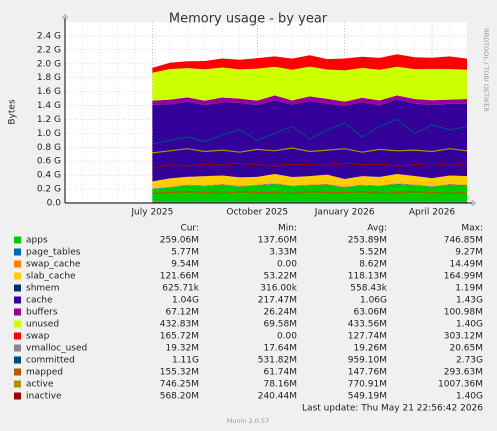 This screenshot has height=431, width=497. I want to click on x-tick-label: October 2025, so click(257, 213).